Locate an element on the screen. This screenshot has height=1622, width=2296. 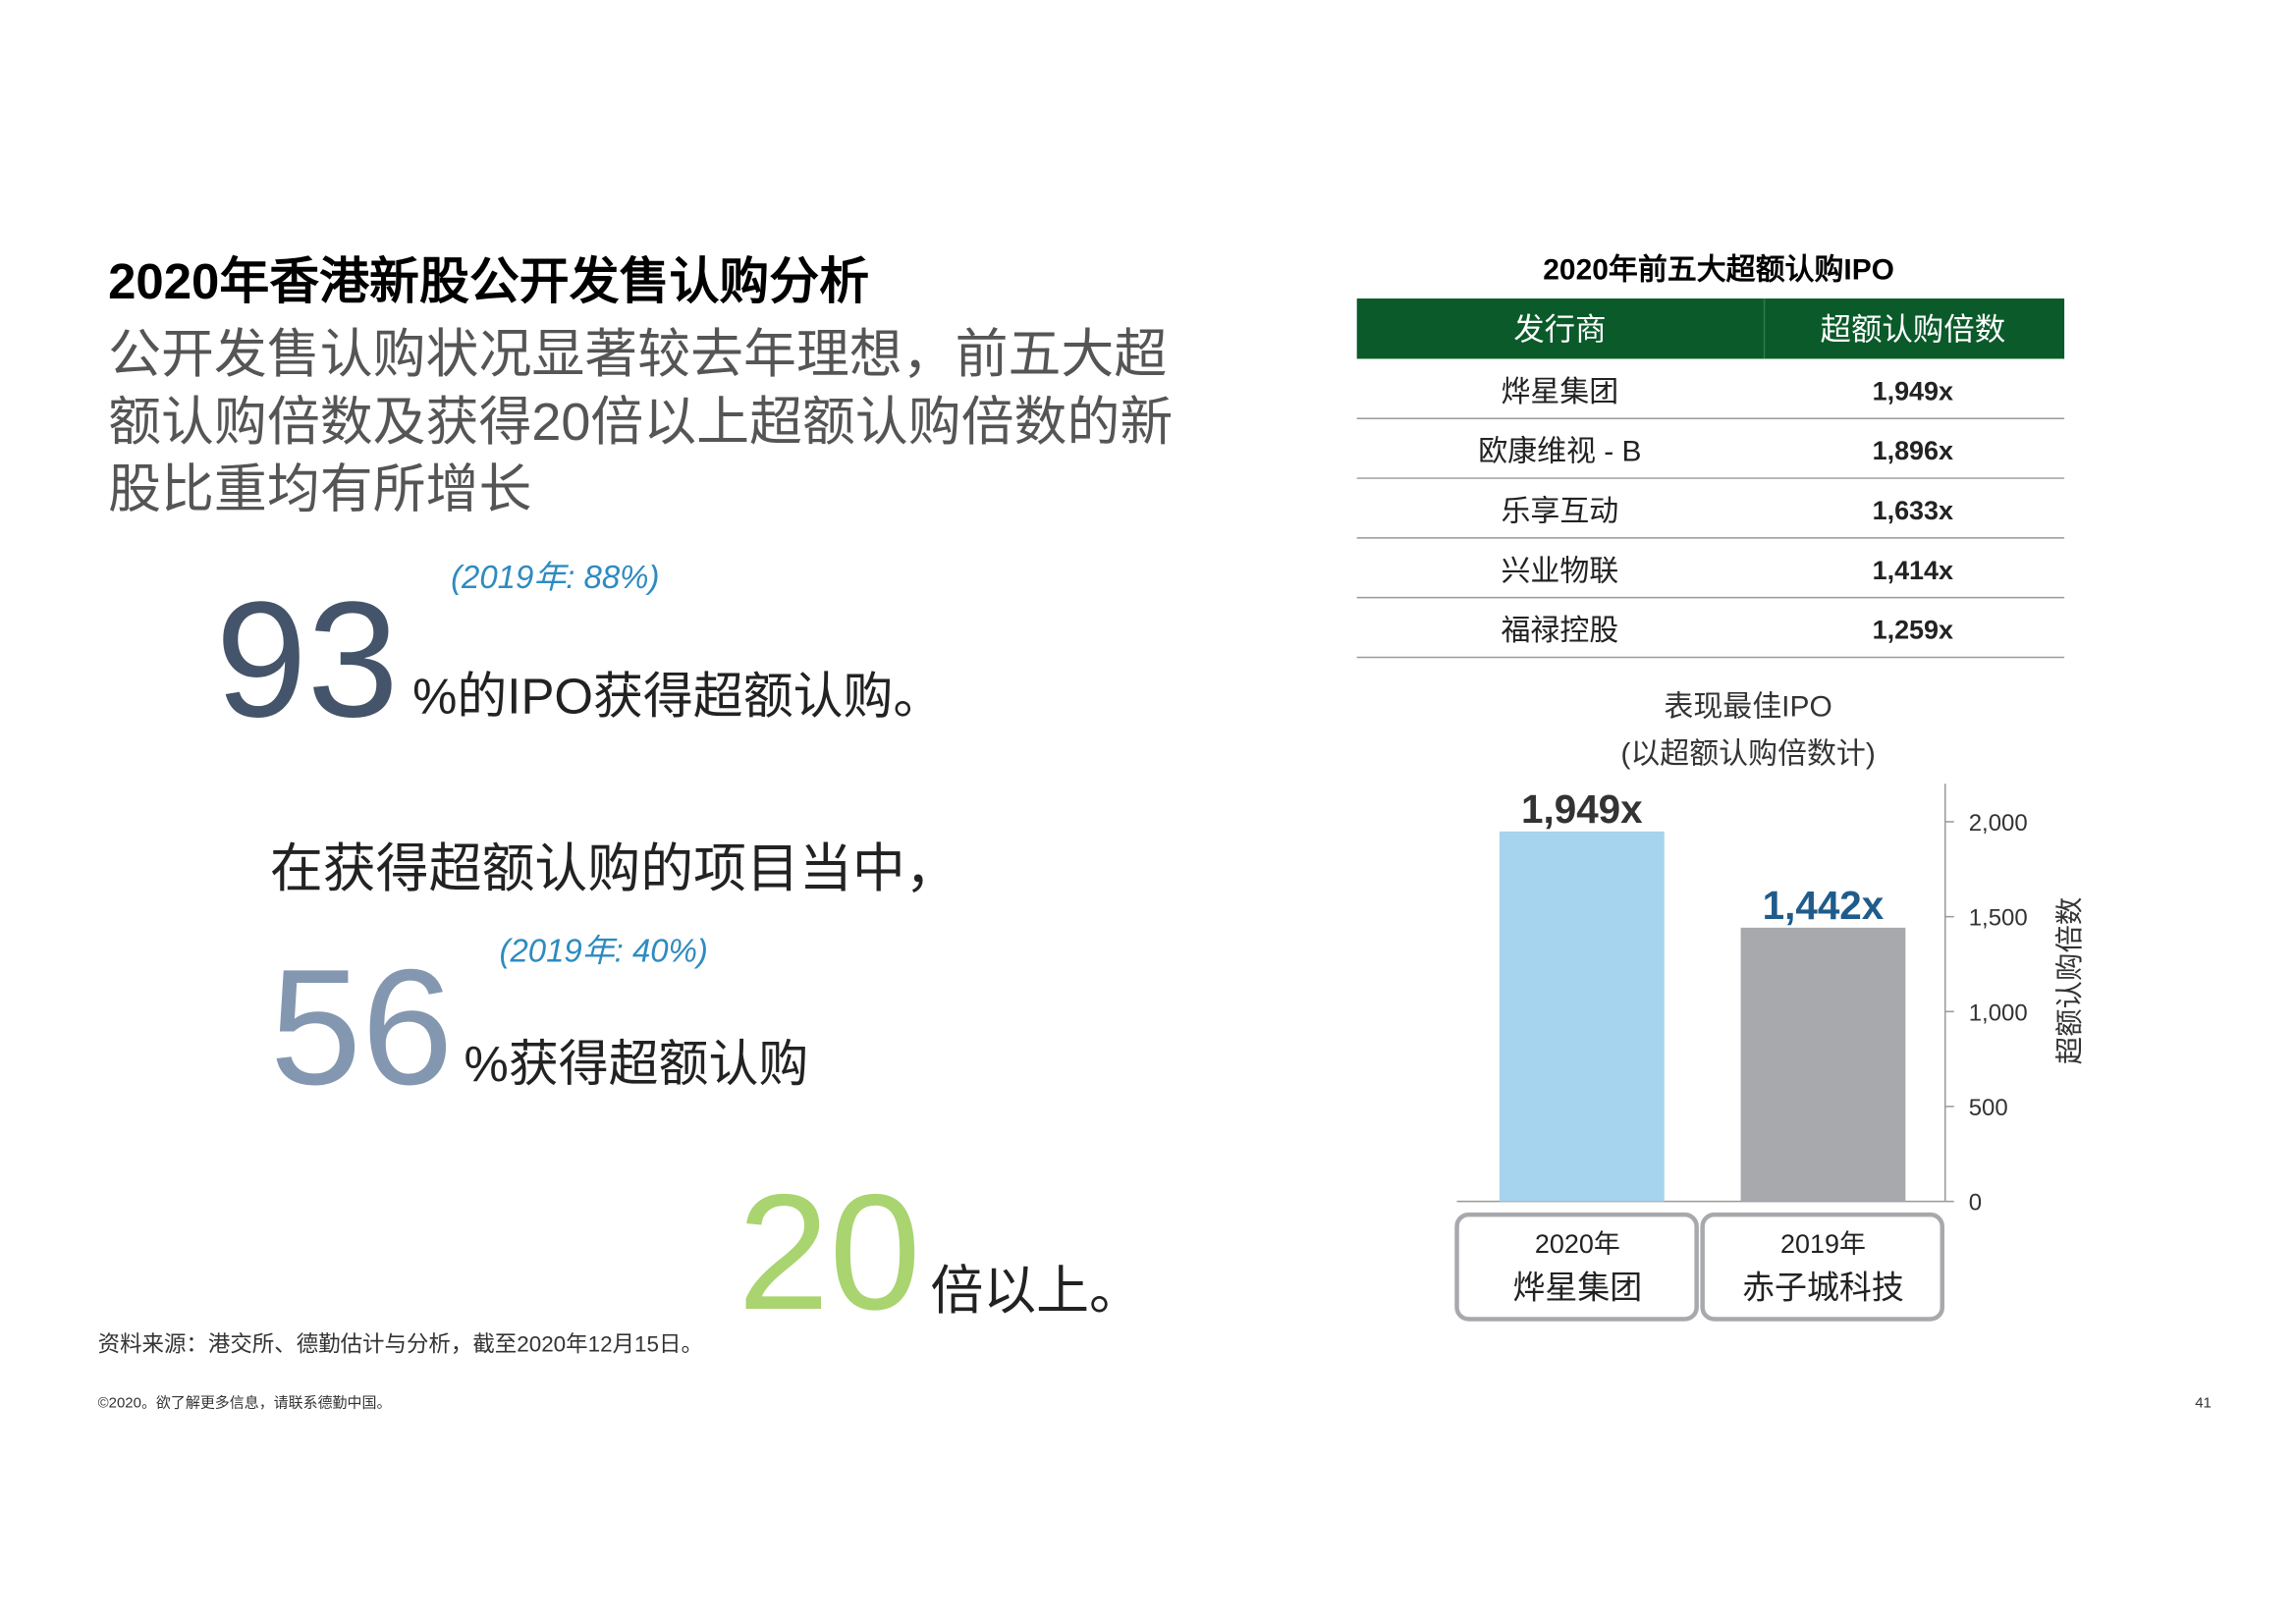
y-tick-label: 2,000 is located at coordinates (1998, 823).